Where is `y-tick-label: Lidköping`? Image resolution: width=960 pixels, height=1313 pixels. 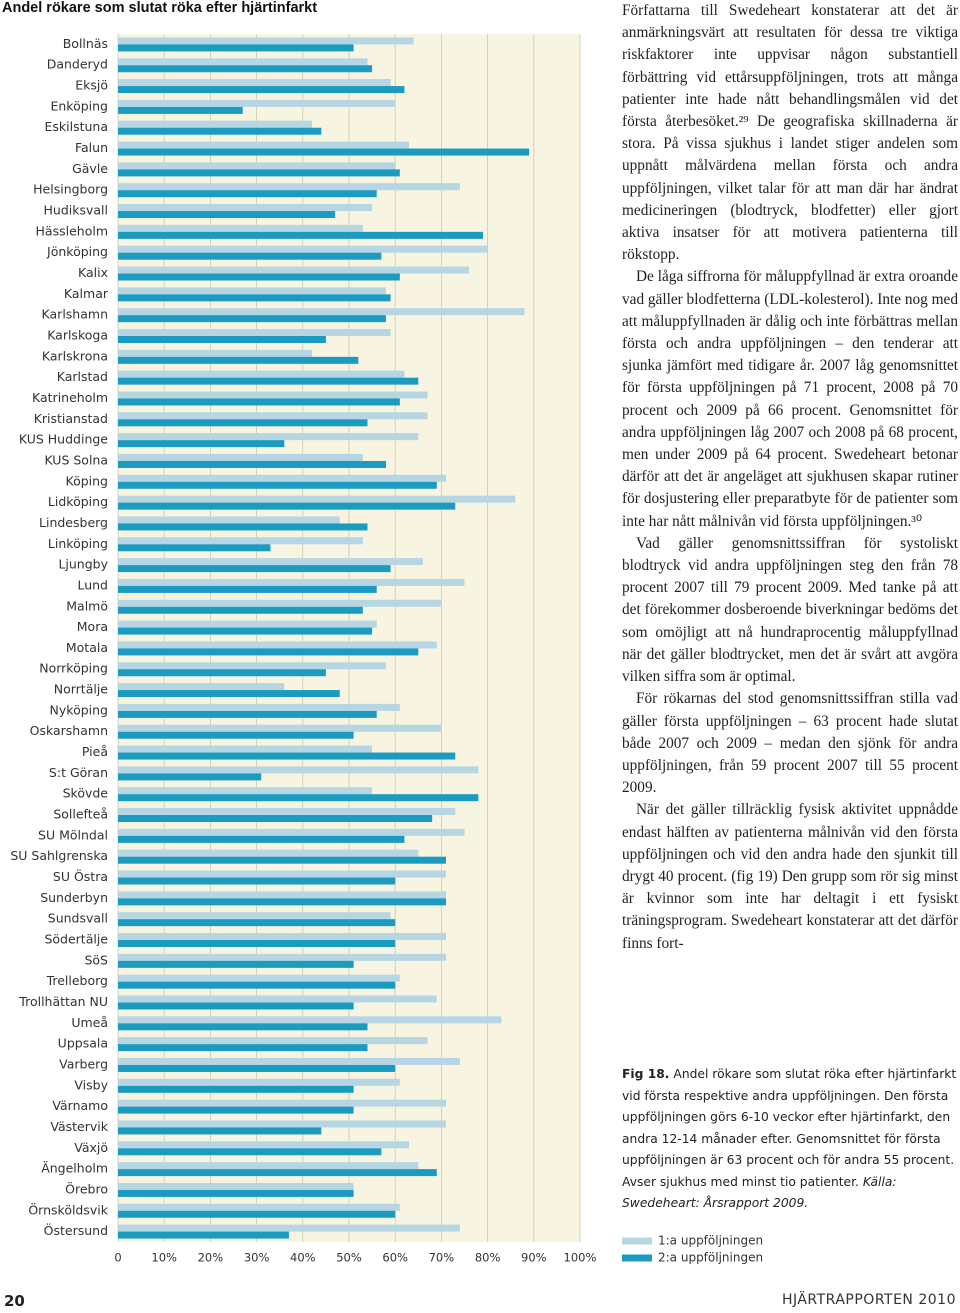
y-tick-label: Lidköping is located at coordinates (78, 501).